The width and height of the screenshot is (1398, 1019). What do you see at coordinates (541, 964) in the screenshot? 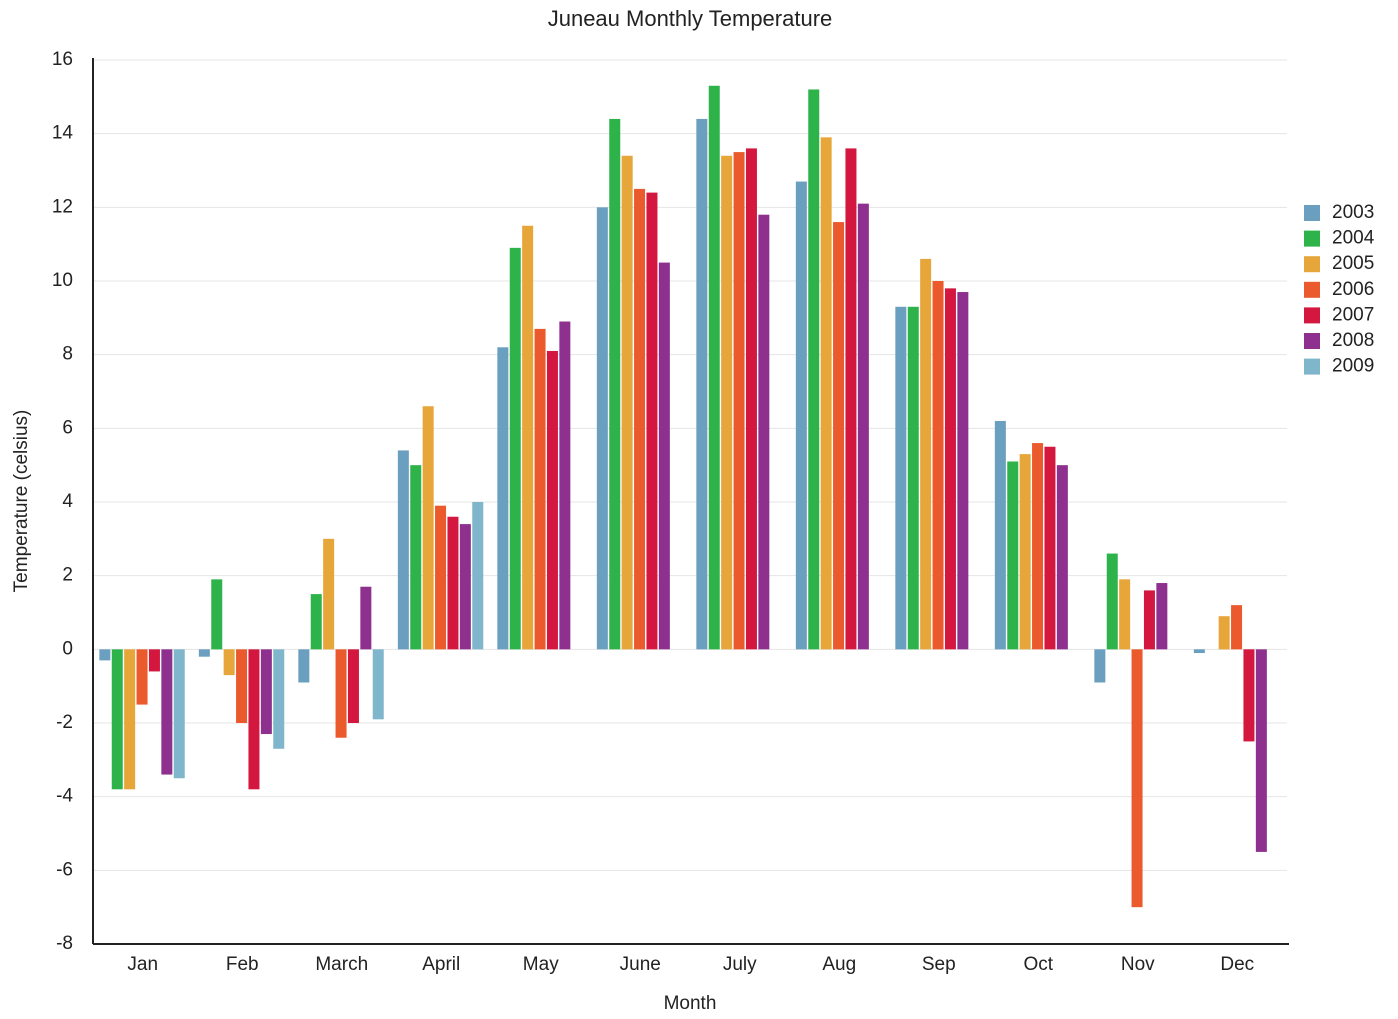
I see `x-tick-label: May` at bounding box center [541, 964].